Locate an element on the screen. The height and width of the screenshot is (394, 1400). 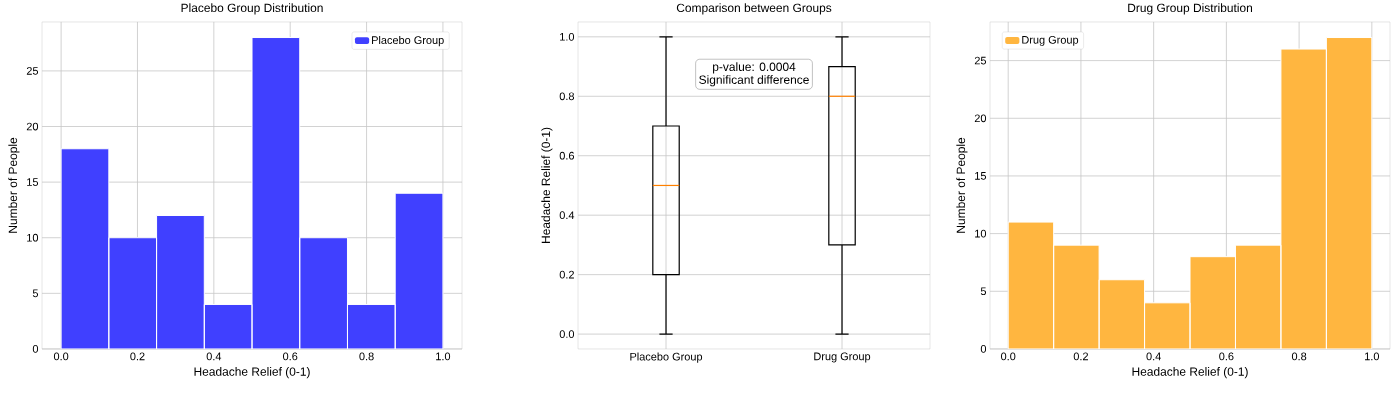
y-axis-title: Headache Relief (0-1) is located at coordinates (547, 185).